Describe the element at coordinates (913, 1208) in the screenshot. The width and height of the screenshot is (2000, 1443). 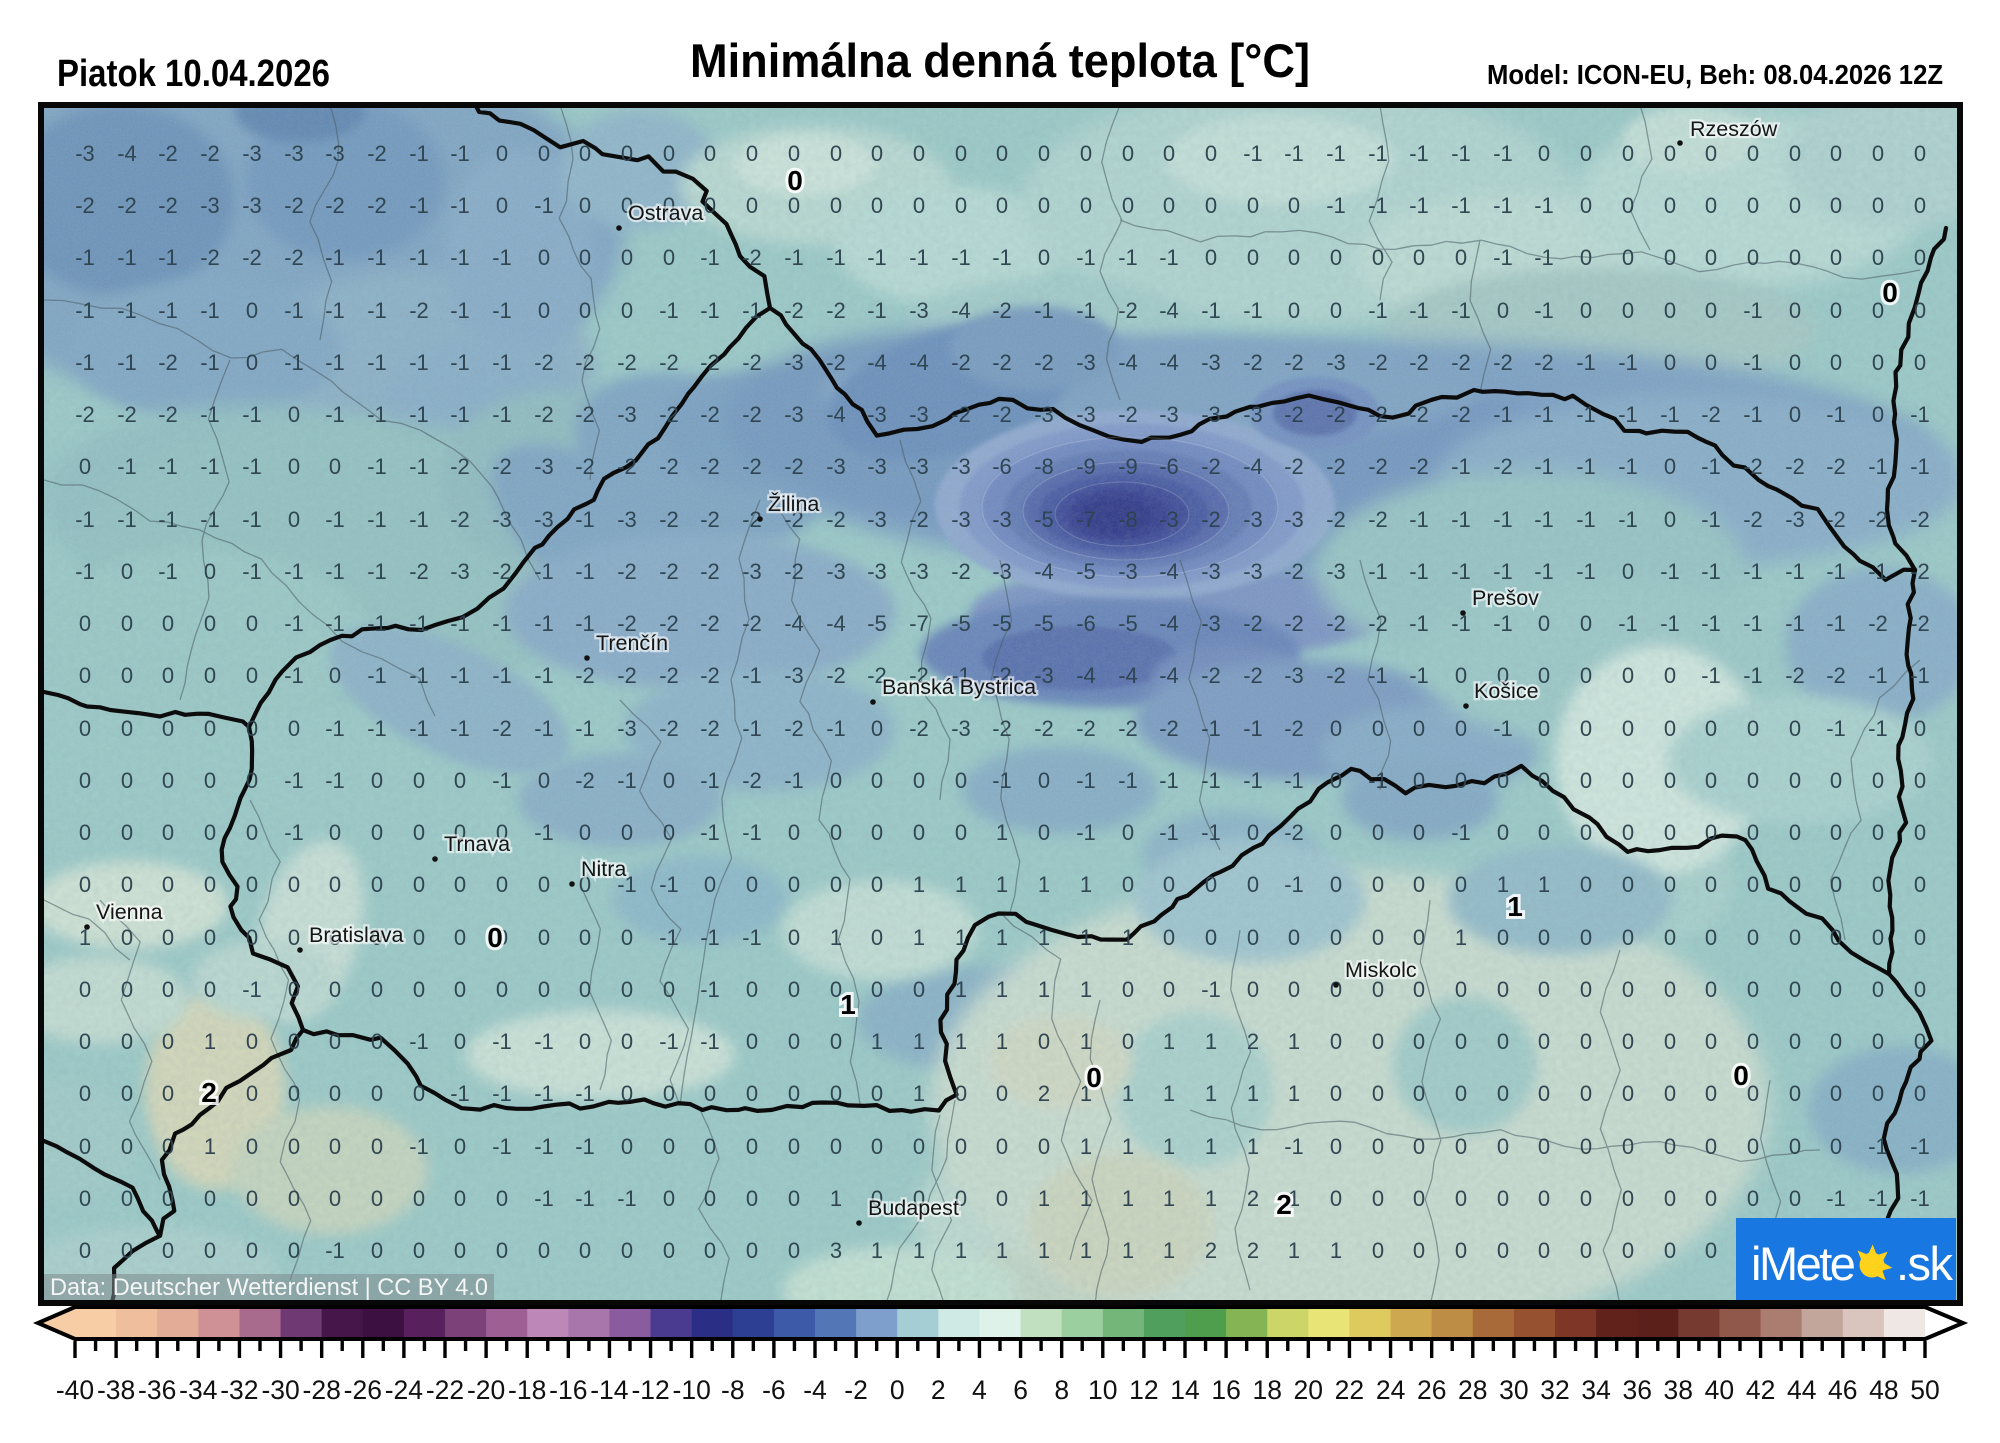
I see `svg-text: Budapest` at that location.